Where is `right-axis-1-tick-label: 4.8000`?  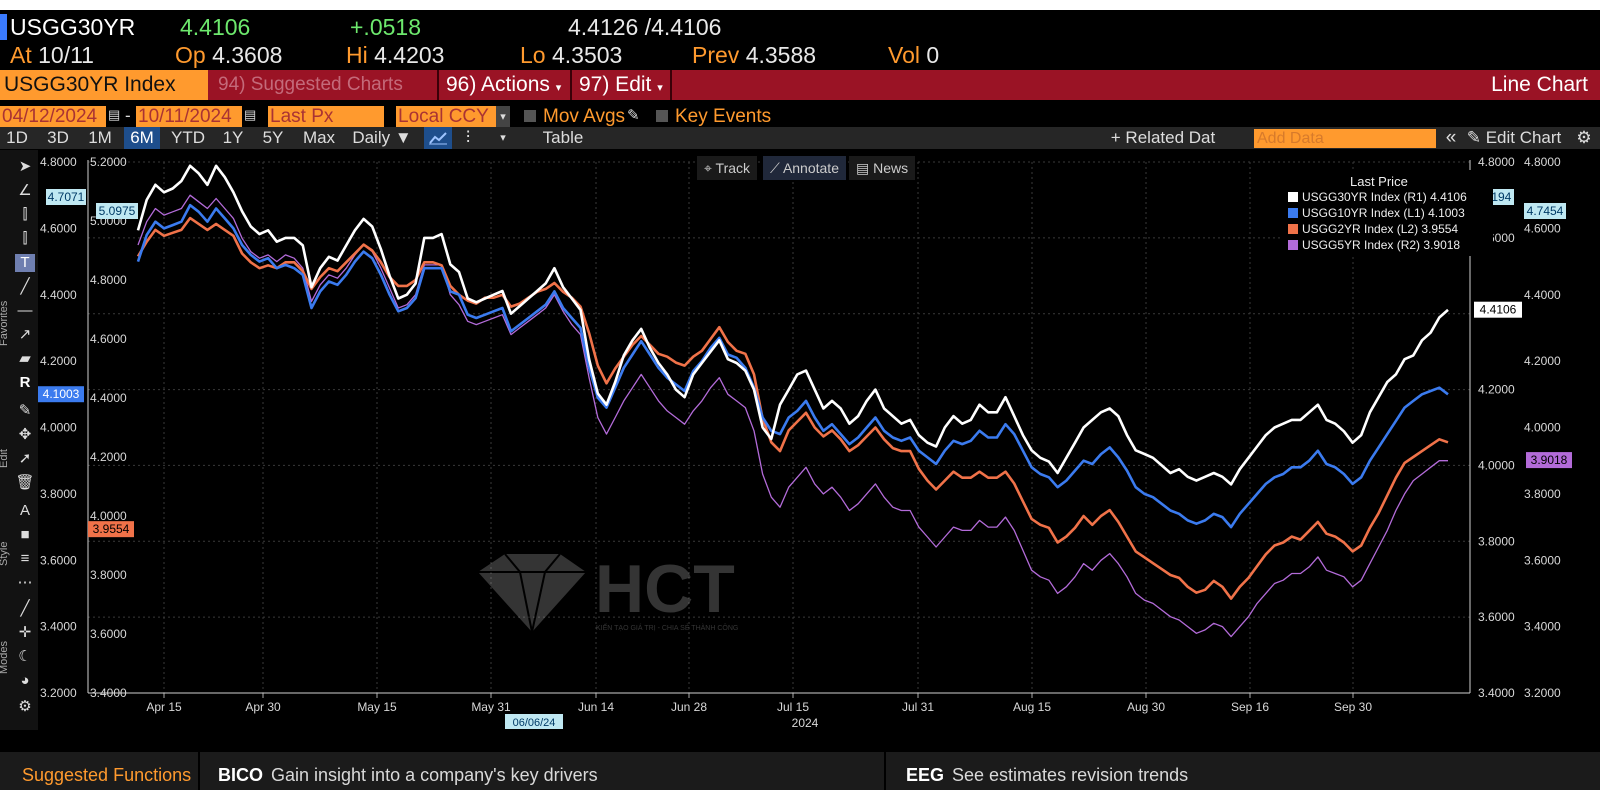
right-axis-1-tick-label: 4.8000 is located at coordinates (1496, 162).